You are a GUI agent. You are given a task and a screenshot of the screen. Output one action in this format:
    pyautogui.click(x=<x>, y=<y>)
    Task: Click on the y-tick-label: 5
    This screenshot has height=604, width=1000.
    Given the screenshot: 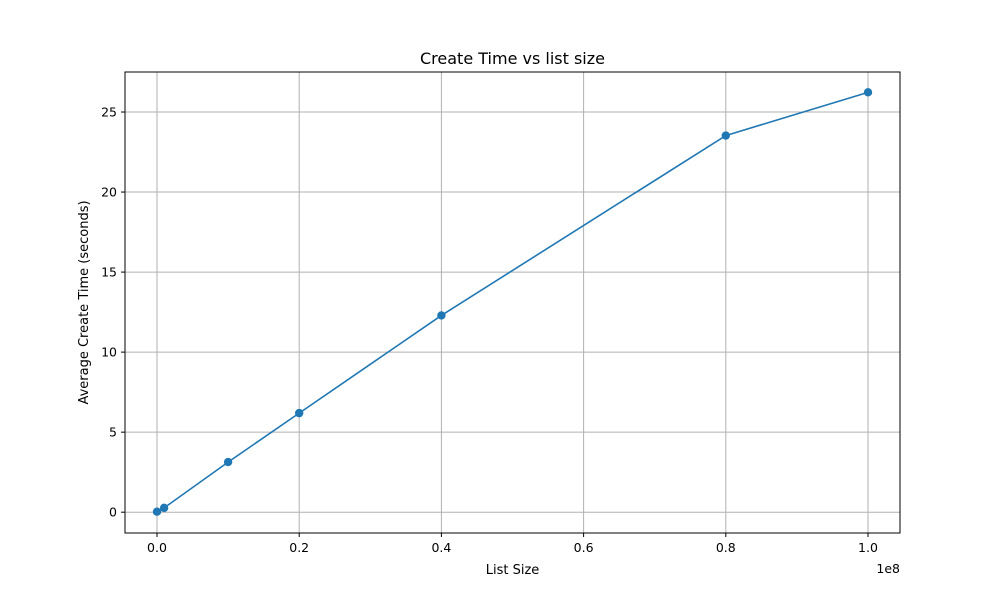 What is the action you would take?
    pyautogui.click(x=113, y=432)
    